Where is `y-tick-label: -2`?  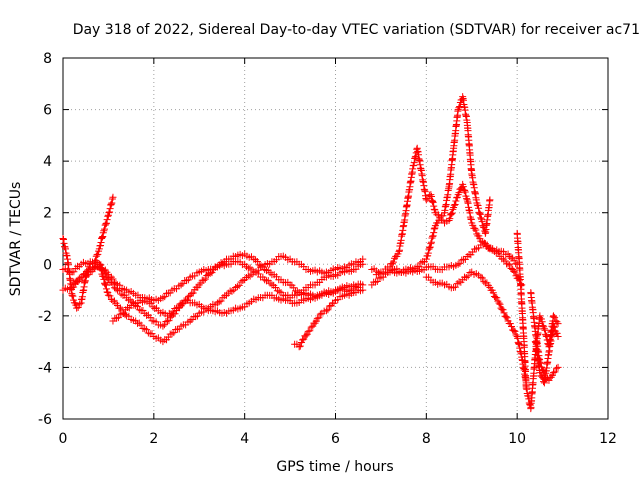
y-tick-label: -2 is located at coordinates (45, 317).